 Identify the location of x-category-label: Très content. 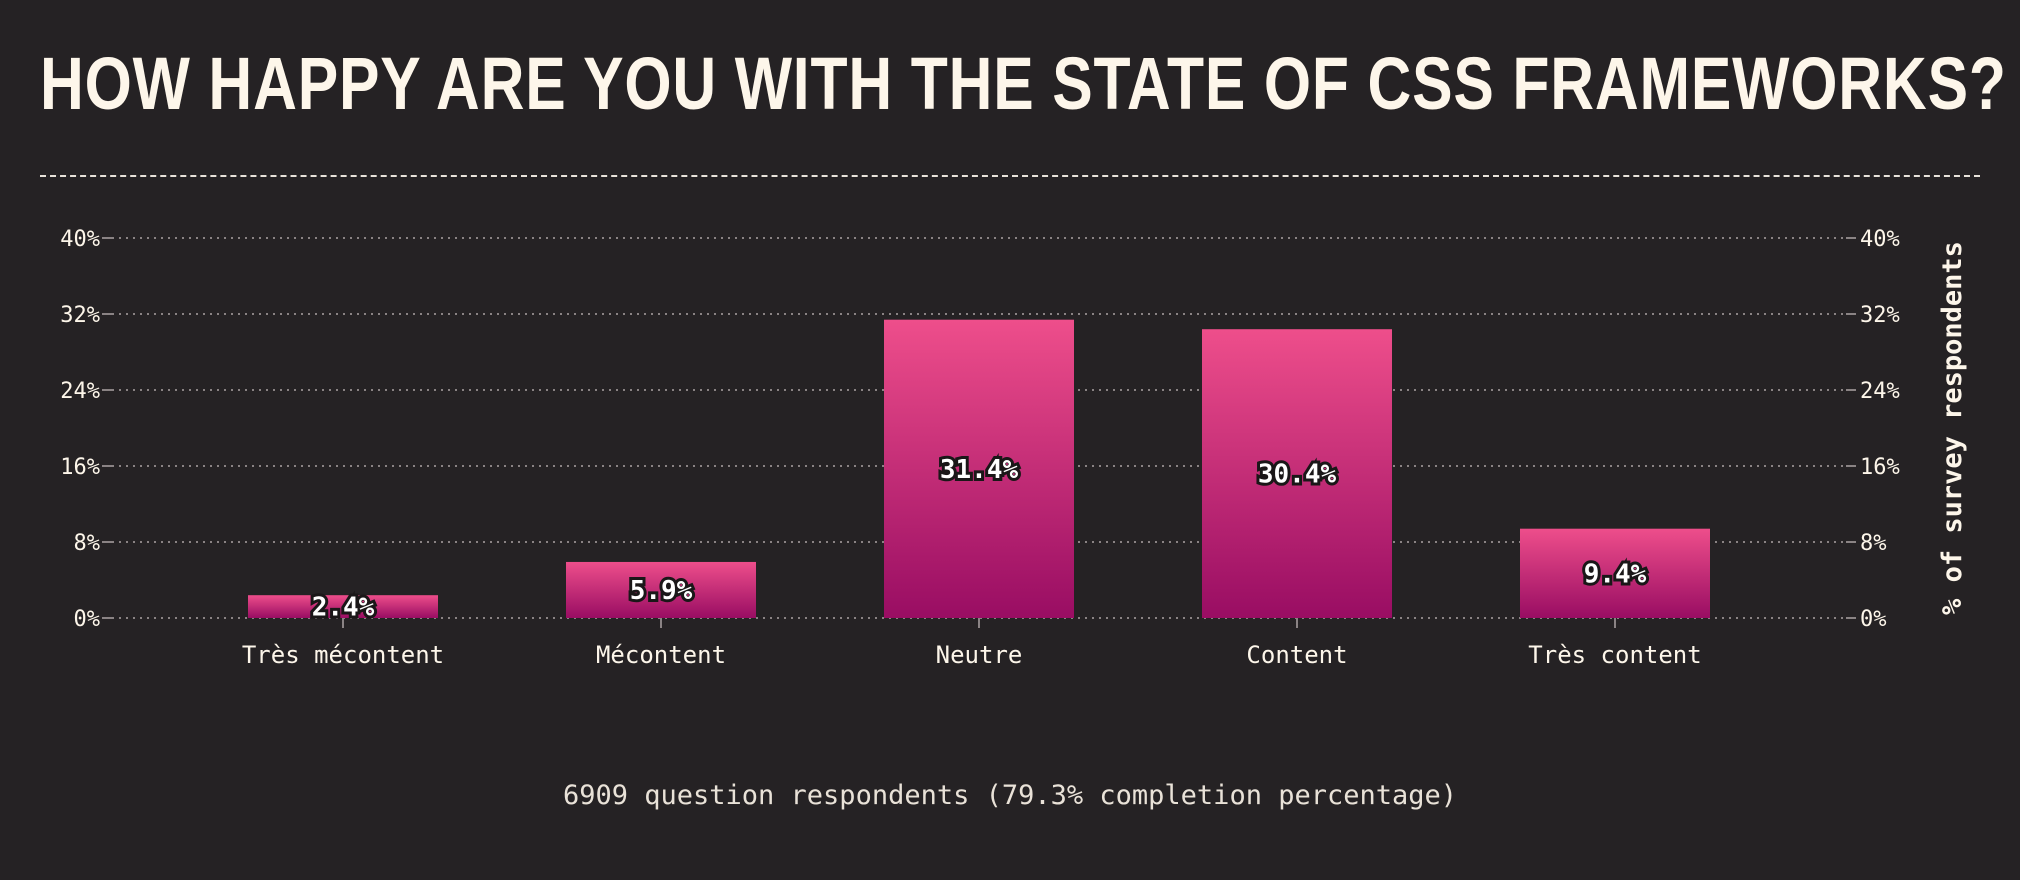
(1614, 655).